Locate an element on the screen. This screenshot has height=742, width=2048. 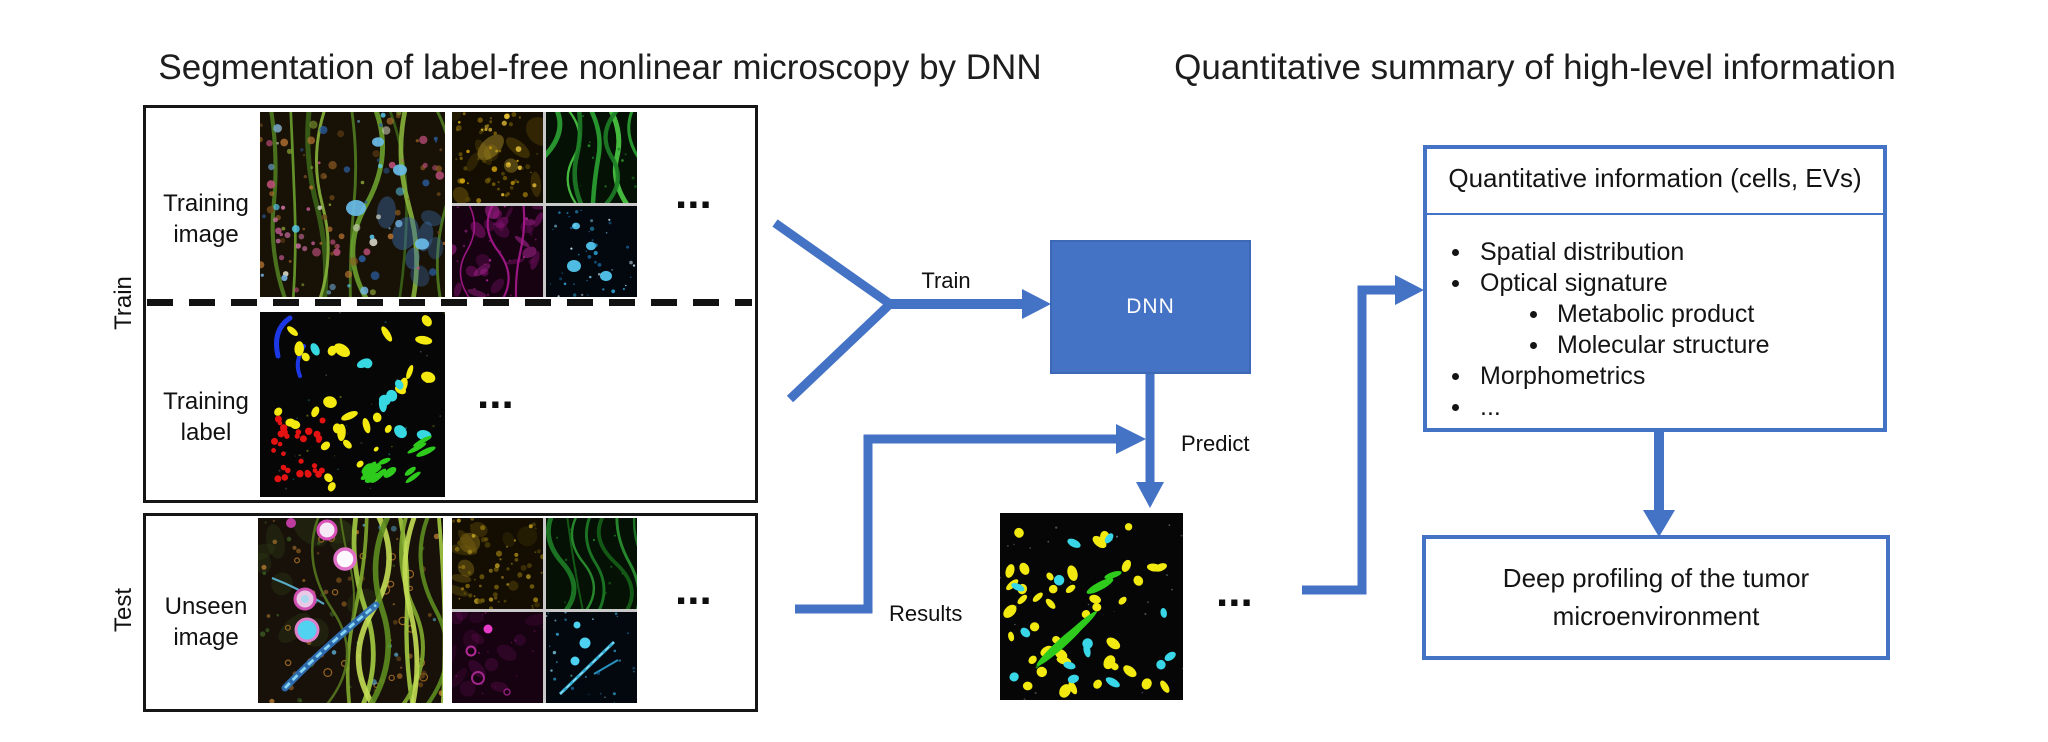
bullet-item: Molecular structure is located at coordinates (1655, 345).